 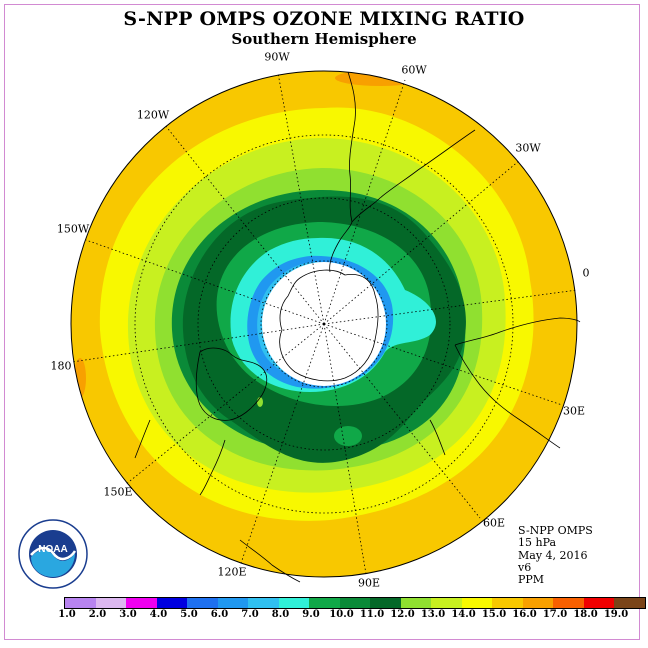 What do you see at coordinates (232, 572) in the screenshot?
I see `lon-label-120e: 120E` at bounding box center [232, 572].